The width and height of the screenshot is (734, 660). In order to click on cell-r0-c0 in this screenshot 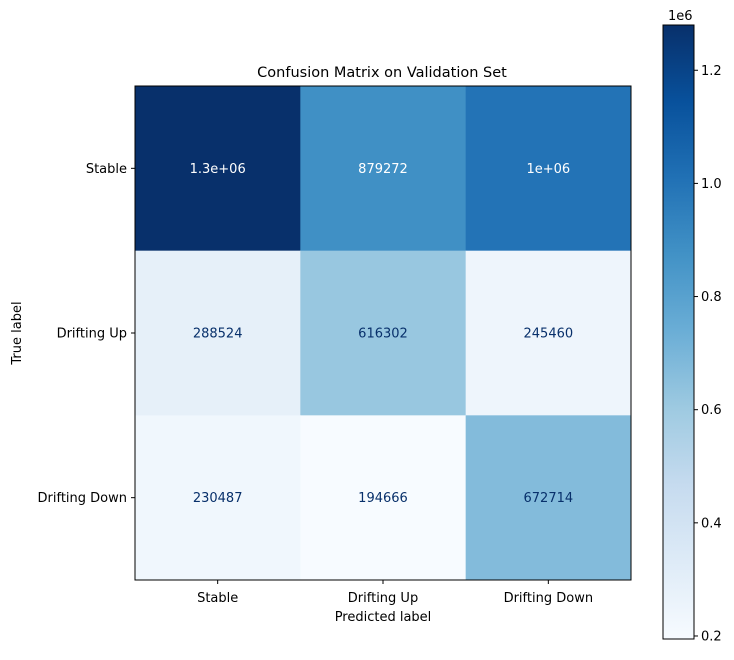, I will do `click(218, 169)`.